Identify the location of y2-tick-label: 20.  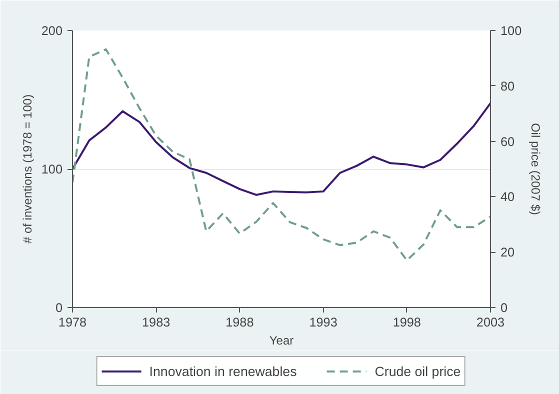
(507, 253).